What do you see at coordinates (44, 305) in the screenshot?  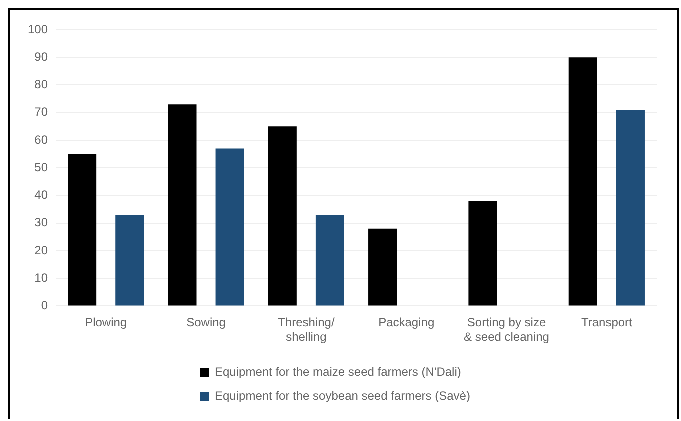 I see `y-tick-label: 0` at bounding box center [44, 305].